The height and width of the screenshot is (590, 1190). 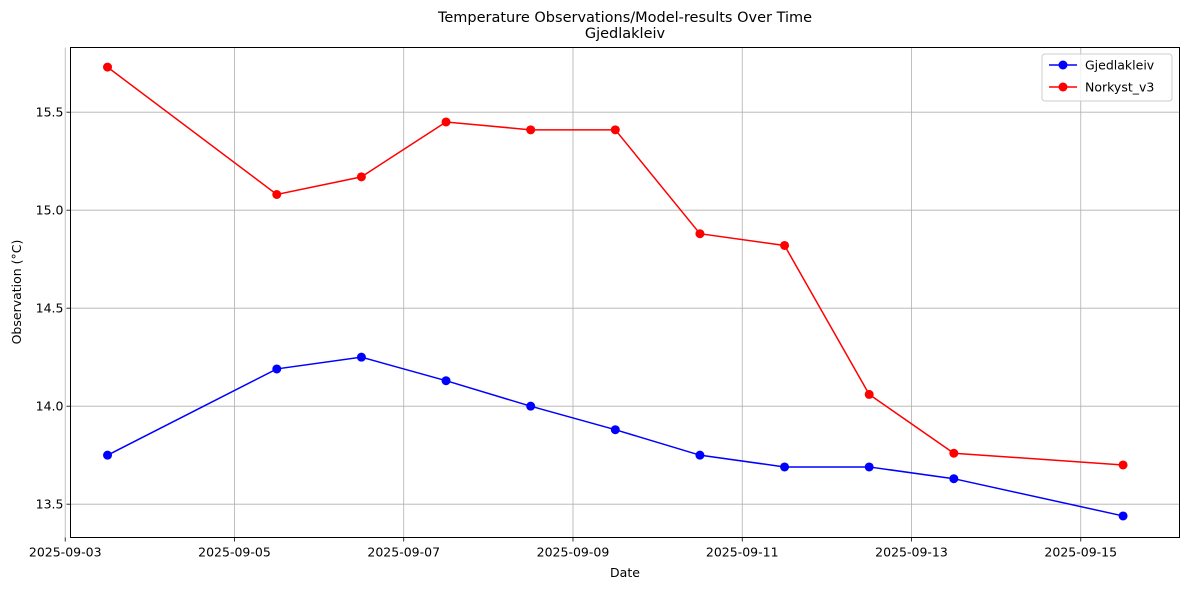 What do you see at coordinates (573, 552) in the screenshot?
I see `x-tick-label: 2025-09-09` at bounding box center [573, 552].